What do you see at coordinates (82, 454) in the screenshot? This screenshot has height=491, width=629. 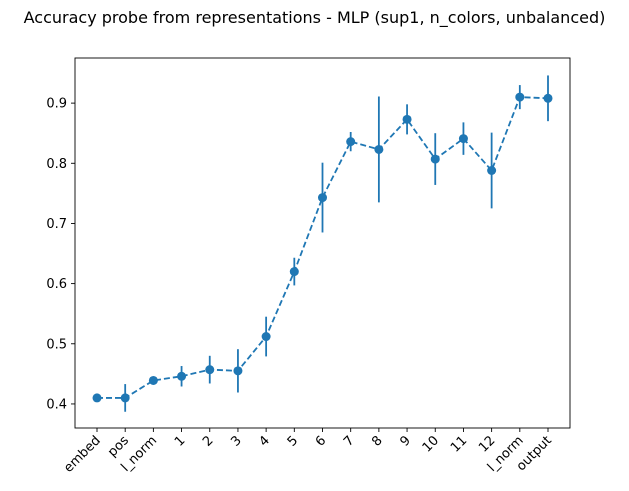 I see `x-tick-label: embed` at bounding box center [82, 454].